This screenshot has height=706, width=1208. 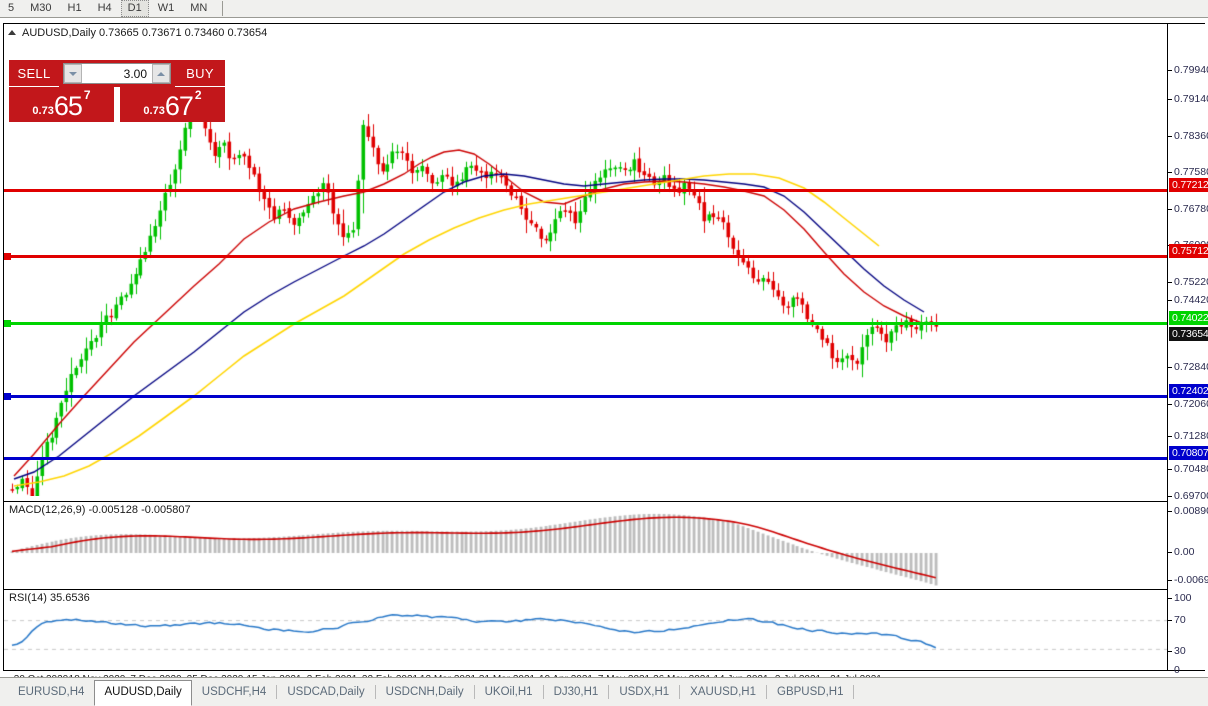 I want to click on price-badge: 0.72402, so click(x=1188, y=391).